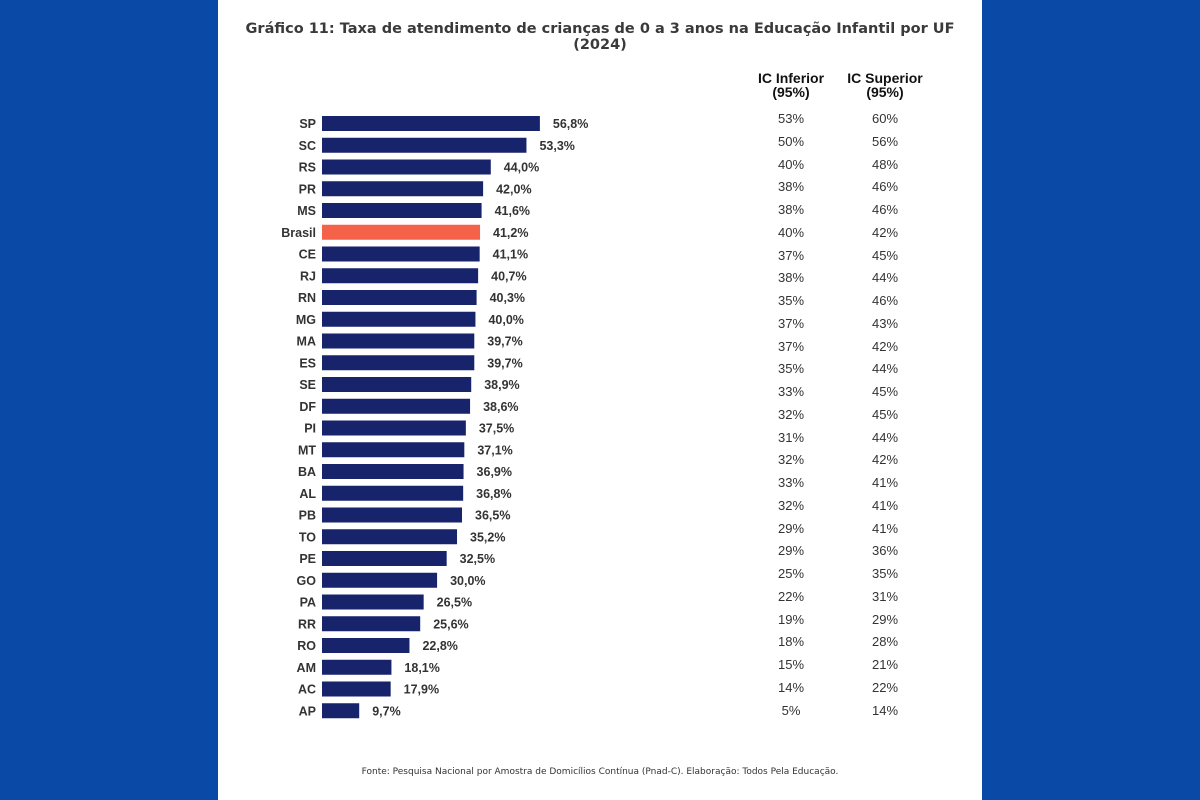 The width and height of the screenshot is (1200, 800). What do you see at coordinates (307, 450) in the screenshot?
I see `category-label: MT` at bounding box center [307, 450].